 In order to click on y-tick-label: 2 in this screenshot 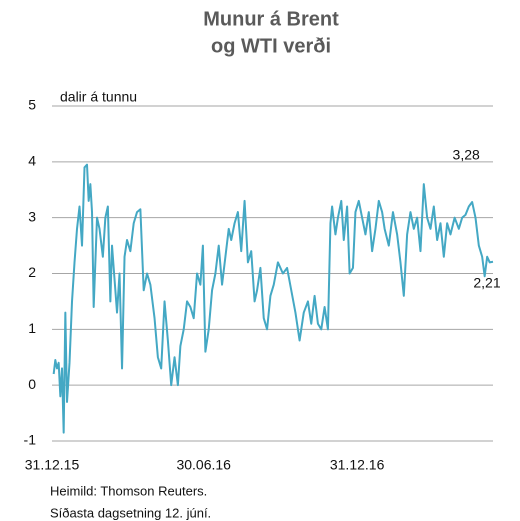, I will do `click(32, 272)`.